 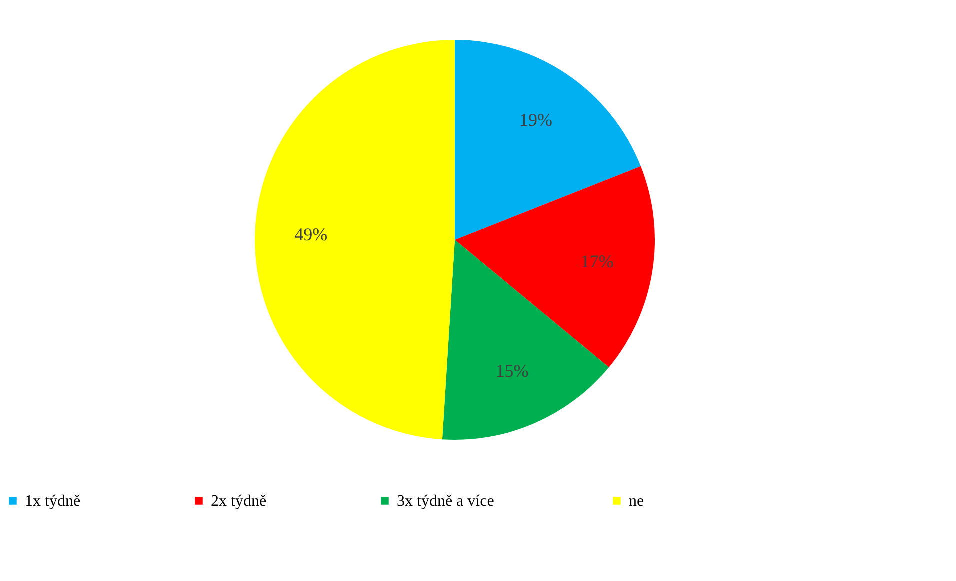 What do you see at coordinates (311, 234) in the screenshot?
I see `data-label: 49%` at bounding box center [311, 234].